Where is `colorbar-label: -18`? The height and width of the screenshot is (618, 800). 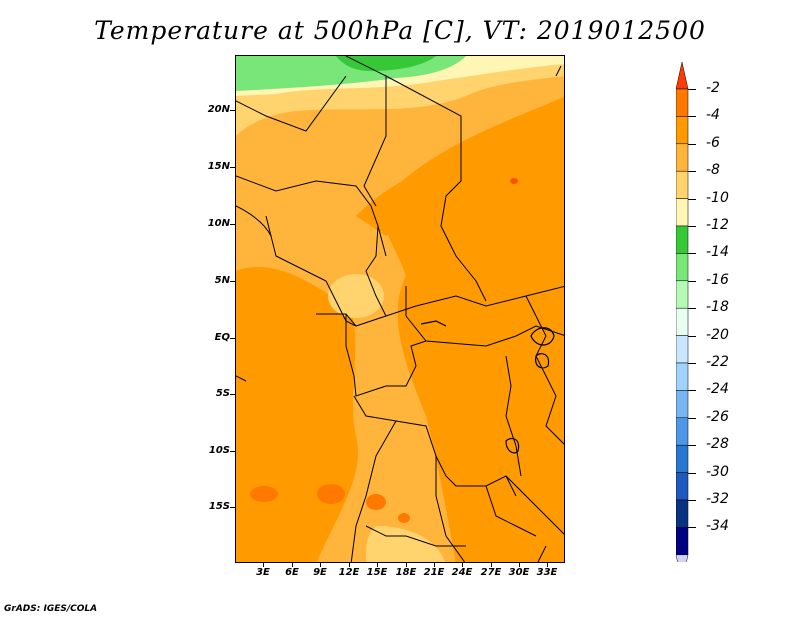 colorbar-label: -18 is located at coordinates (717, 307).